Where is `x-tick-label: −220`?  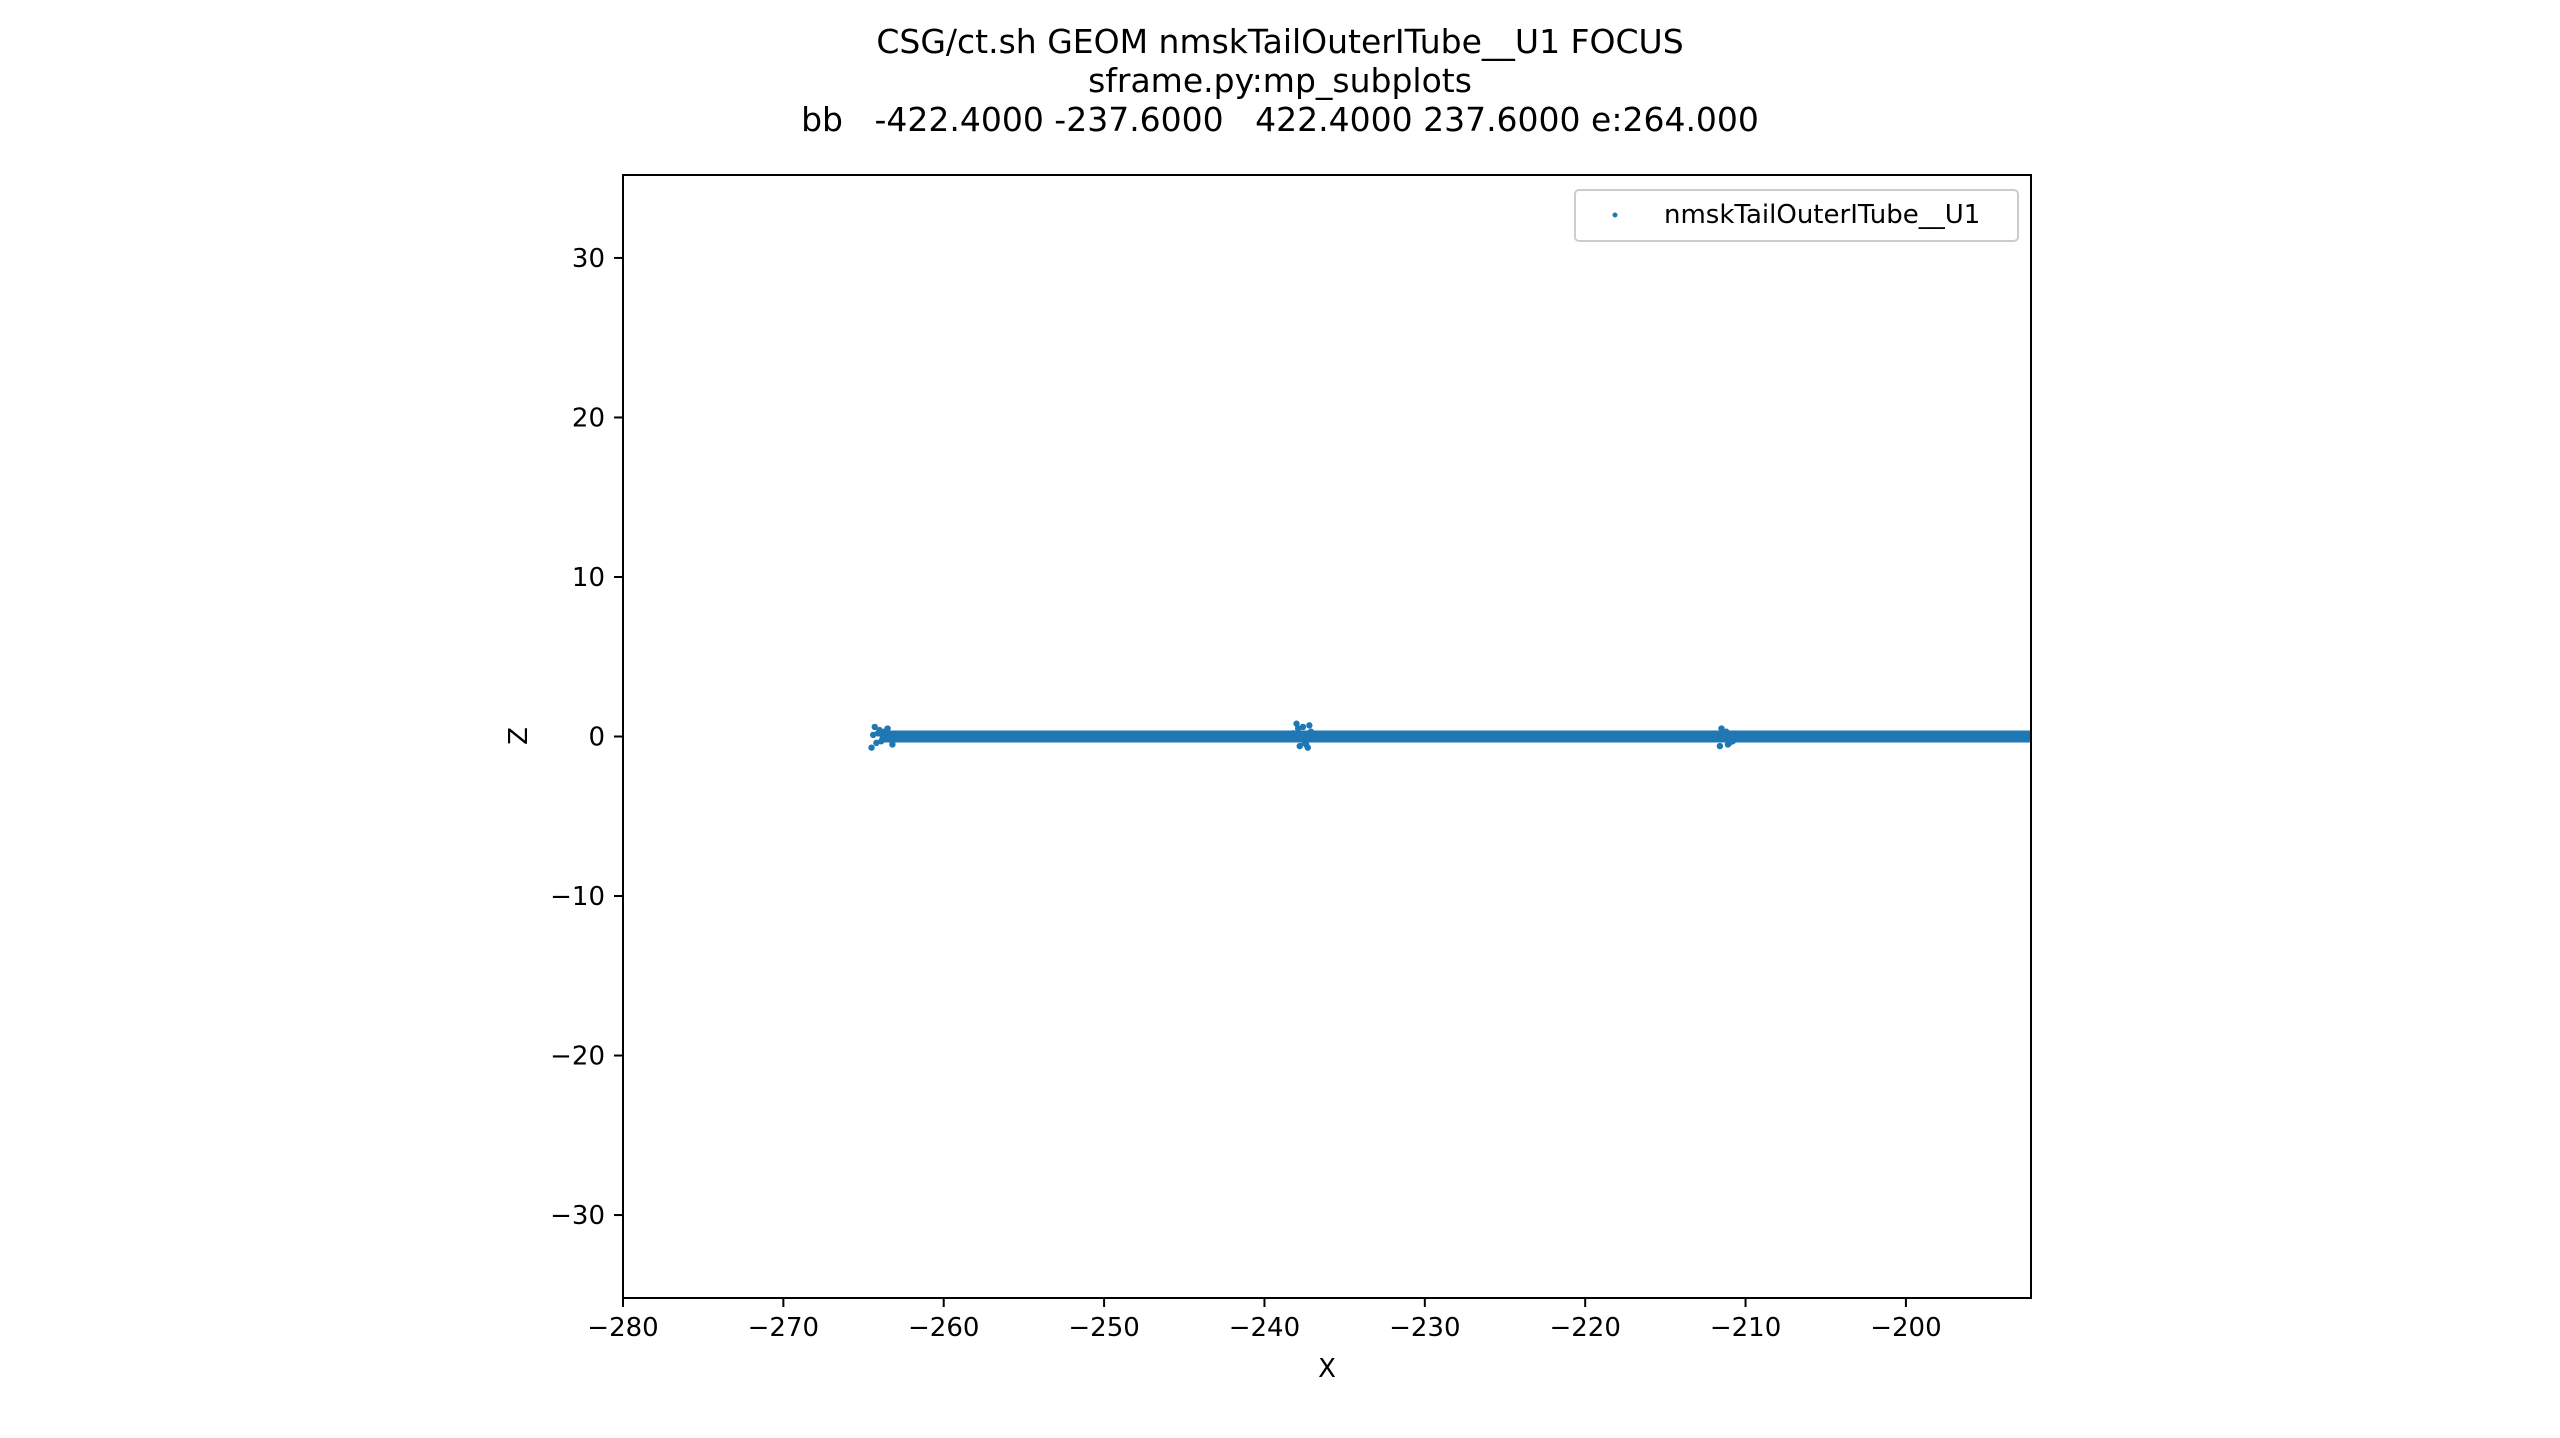
x-tick-label: −220 is located at coordinates (1584, 1328).